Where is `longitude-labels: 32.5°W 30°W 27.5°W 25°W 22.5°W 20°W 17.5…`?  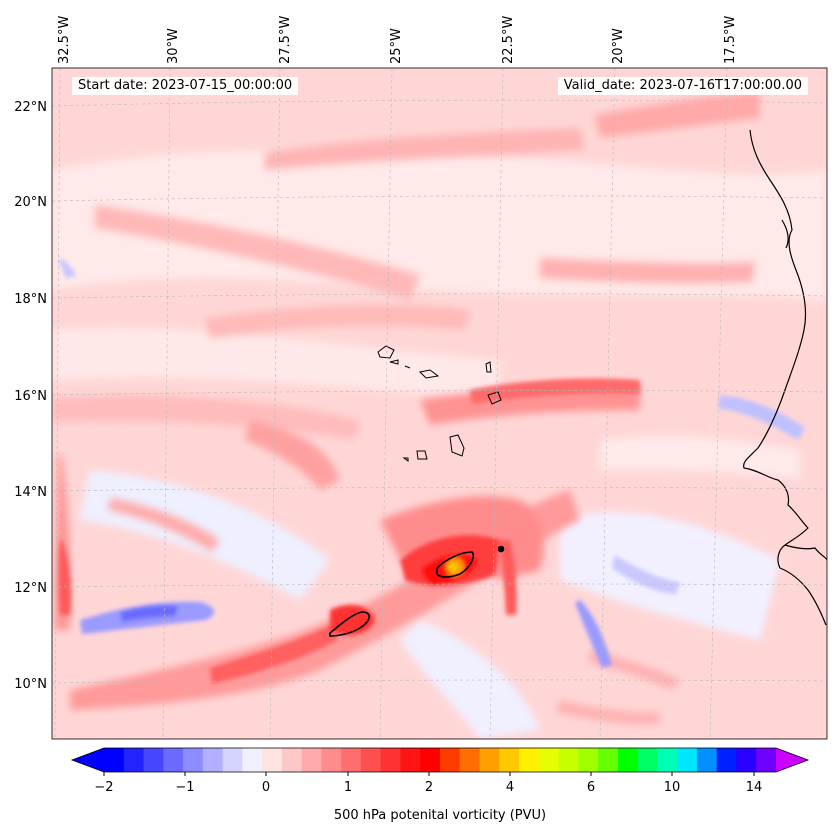 longitude-labels: 32.5°W 30°W 27.5°W 25°W 22.5°W 20°W 17.5… is located at coordinates (397, 40).